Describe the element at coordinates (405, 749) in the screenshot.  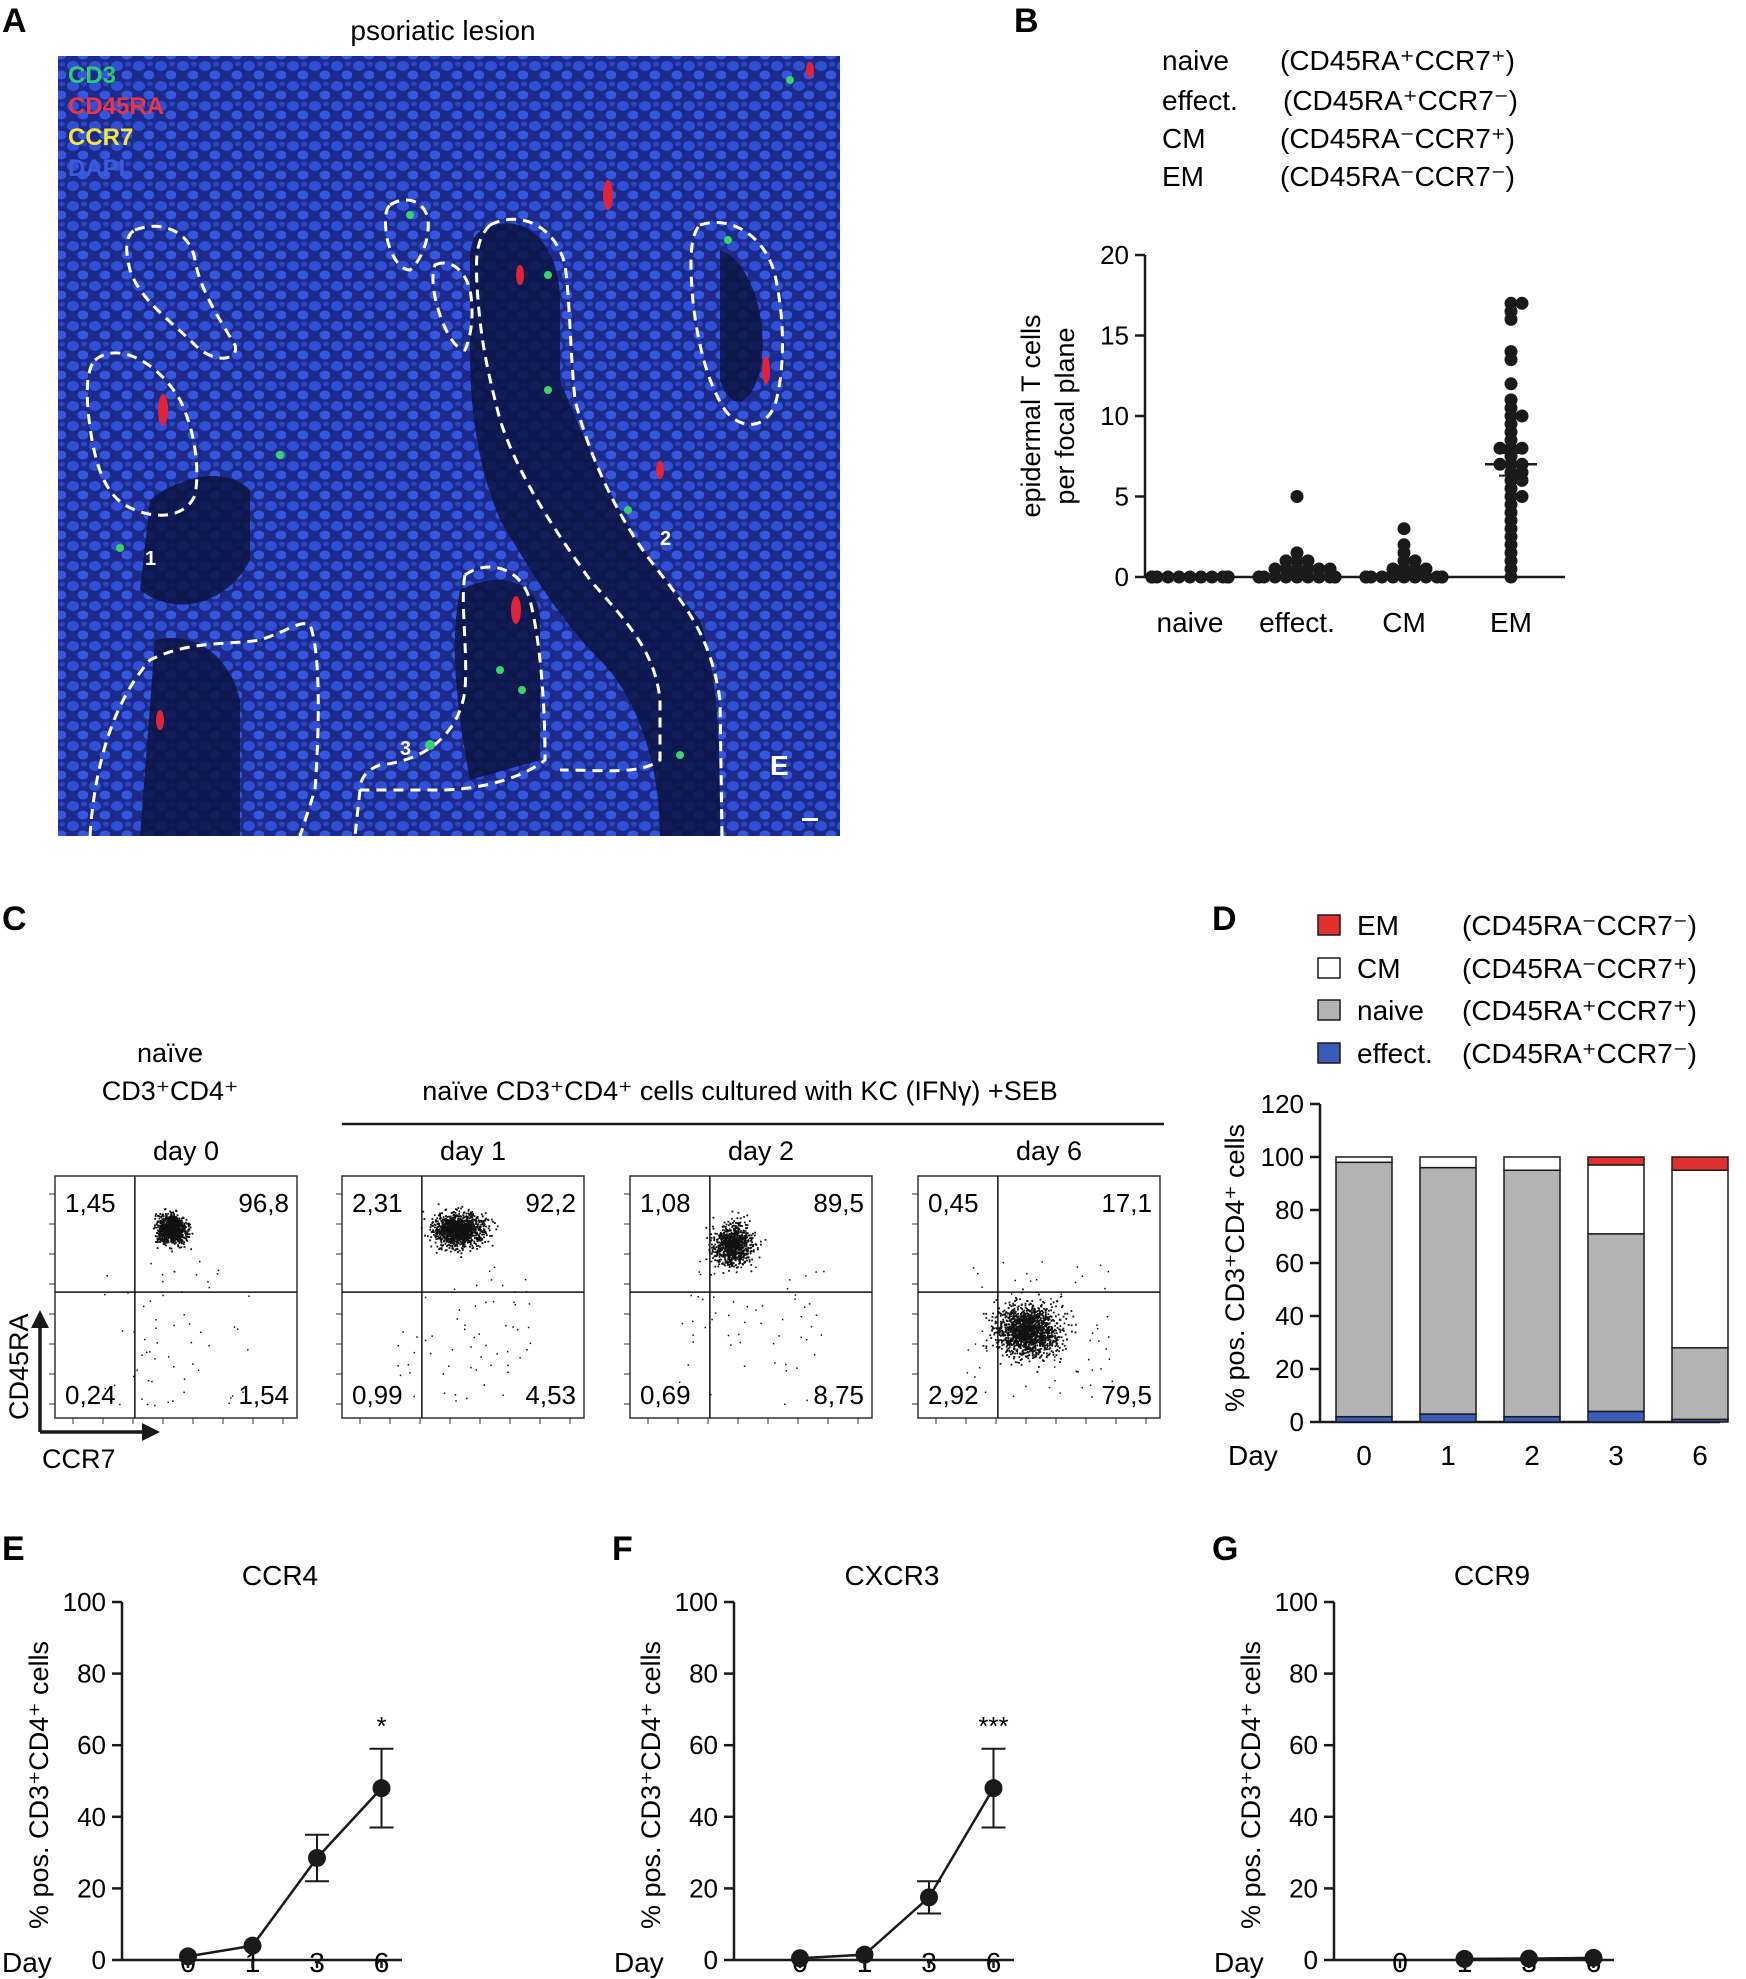
I see `region-label-3: 3` at that location.